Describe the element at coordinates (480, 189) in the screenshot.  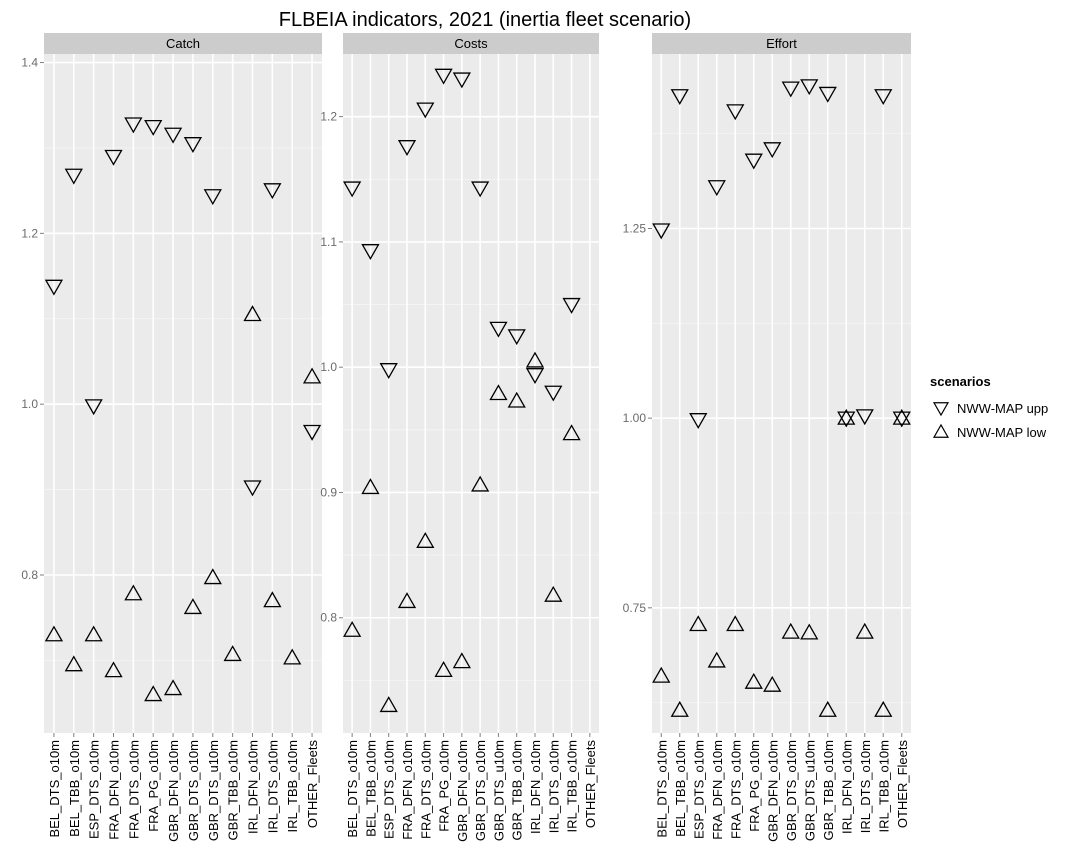
I see `point-nww-map-upp-costs-gbr-dts-o10m` at that location.